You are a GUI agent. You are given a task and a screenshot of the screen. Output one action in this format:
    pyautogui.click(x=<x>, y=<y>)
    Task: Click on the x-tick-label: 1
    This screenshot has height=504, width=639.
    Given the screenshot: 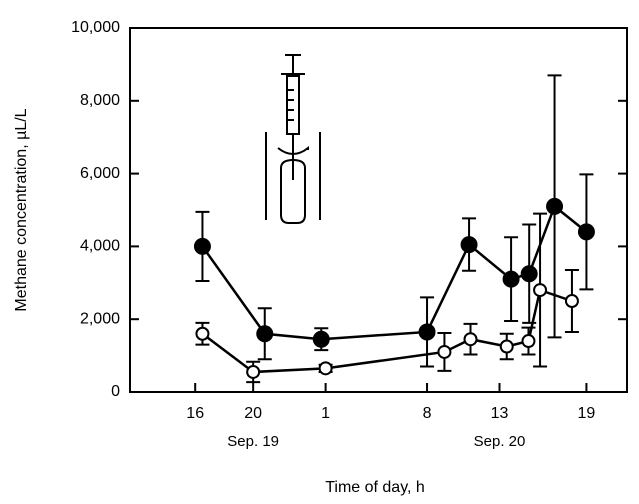 What is the action you would take?
    pyautogui.click(x=325, y=413)
    